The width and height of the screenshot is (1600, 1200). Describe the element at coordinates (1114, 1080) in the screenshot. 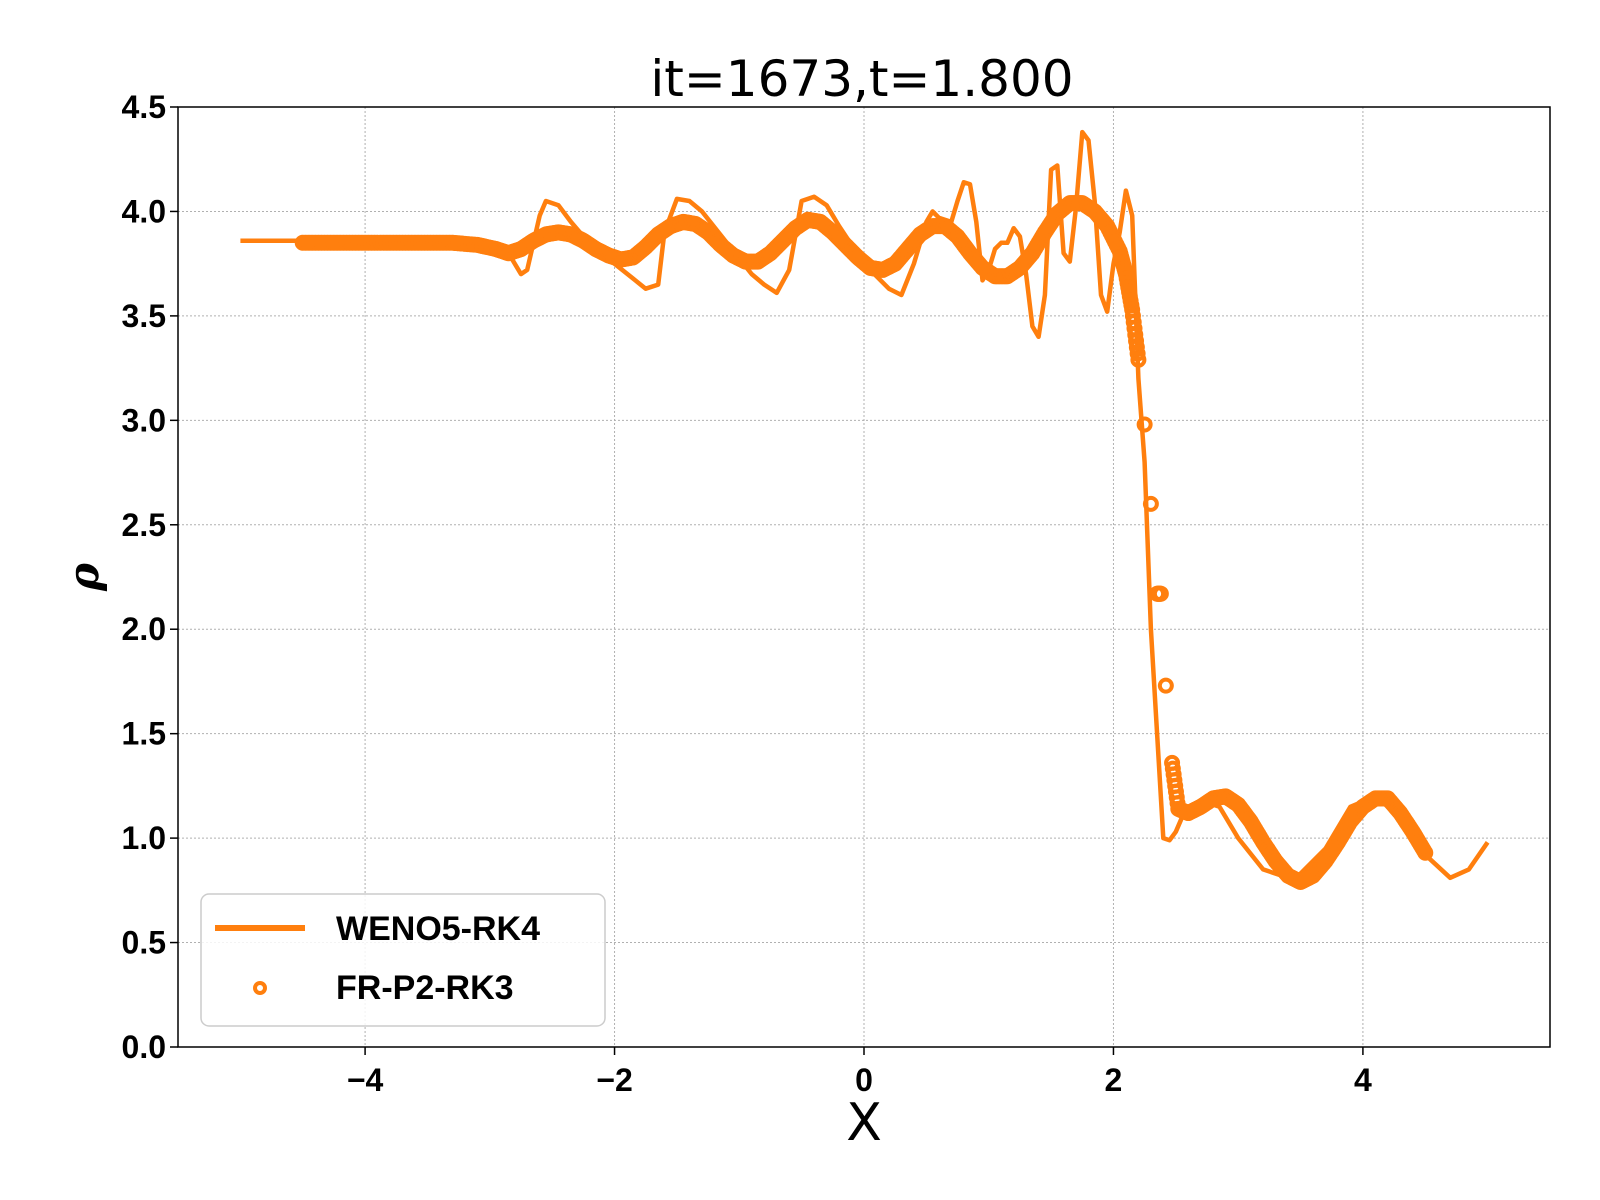

I see `x-tick-label: 2` at that location.